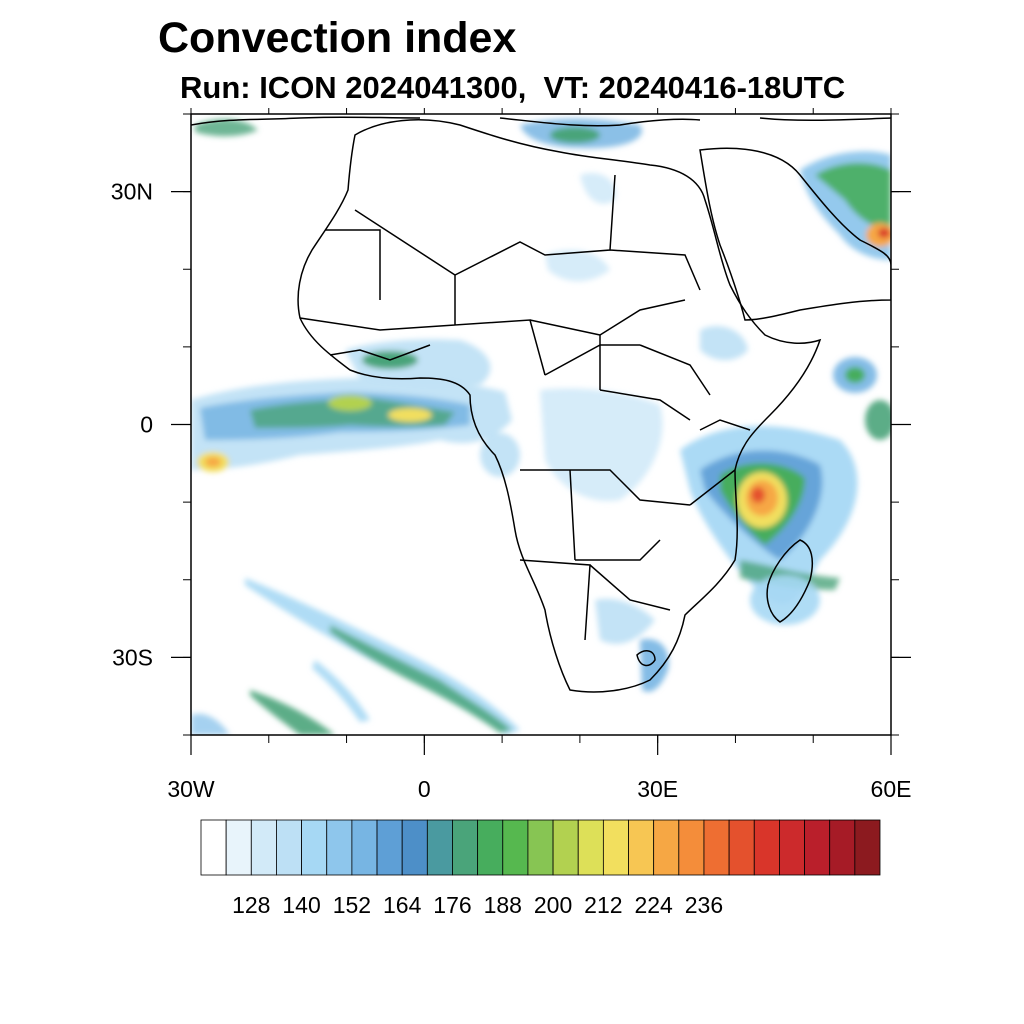 Image resolution: width=1024 pixels, height=1024 pixels. What do you see at coordinates (452, 905) in the screenshot?
I see `colorbar-label: 176` at bounding box center [452, 905].